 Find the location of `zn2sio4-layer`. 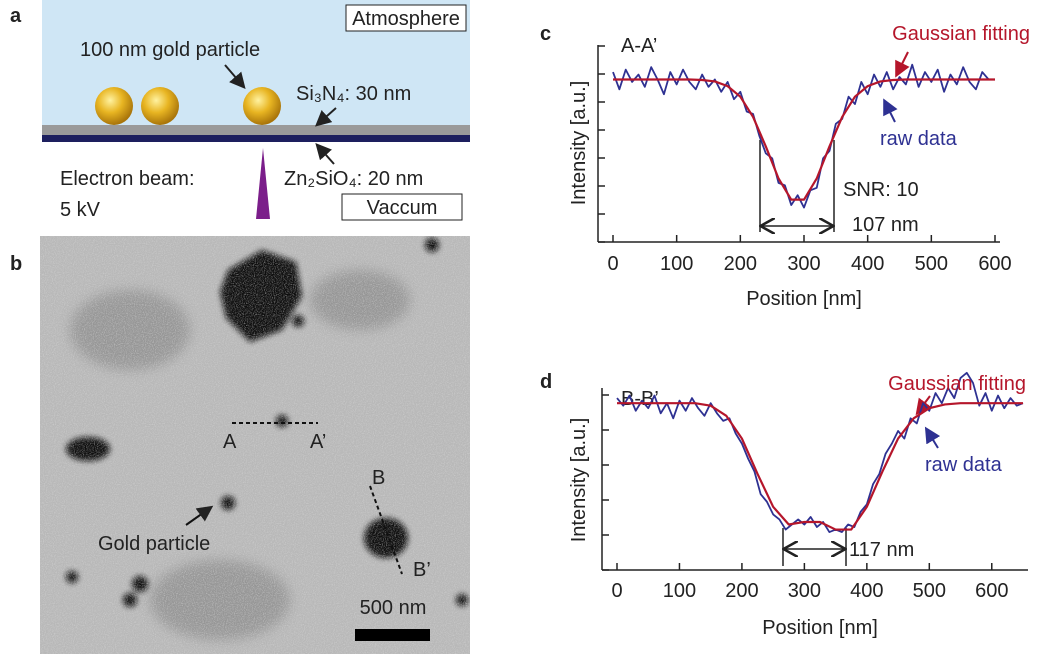

zn2sio4-layer is located at coordinates (256, 138).